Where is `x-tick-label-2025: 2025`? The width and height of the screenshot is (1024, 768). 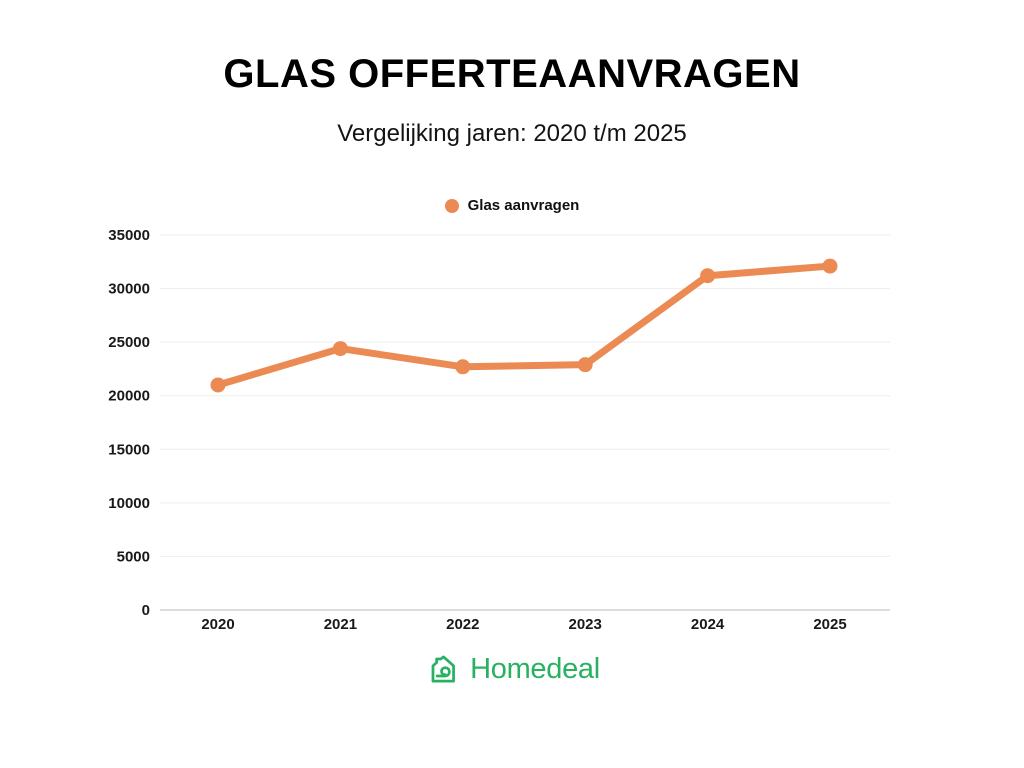
x-tick-label-2025: 2025 is located at coordinates (829, 624).